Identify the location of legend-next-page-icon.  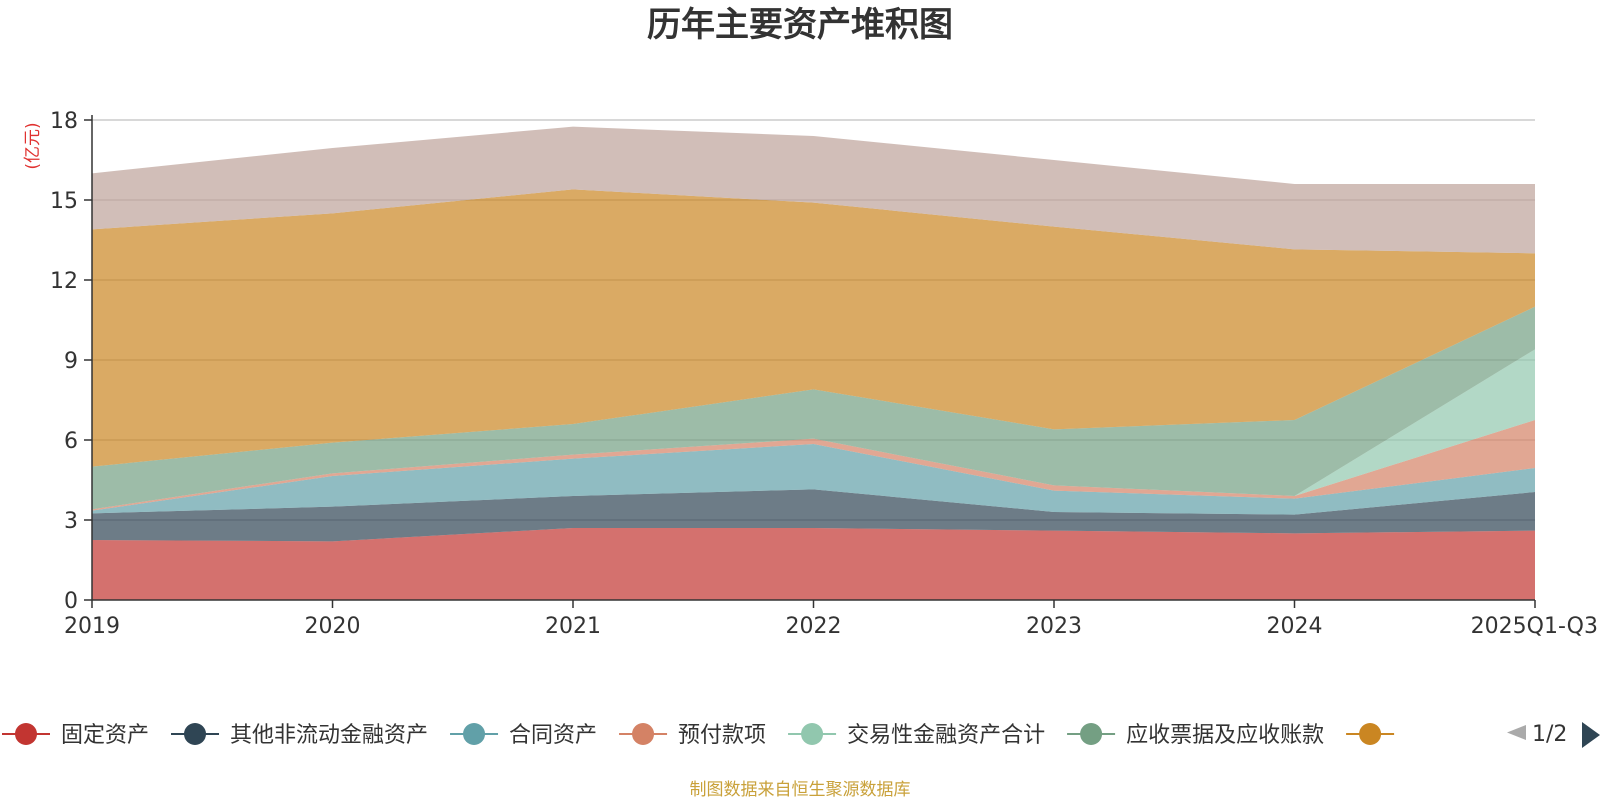
(1591, 735).